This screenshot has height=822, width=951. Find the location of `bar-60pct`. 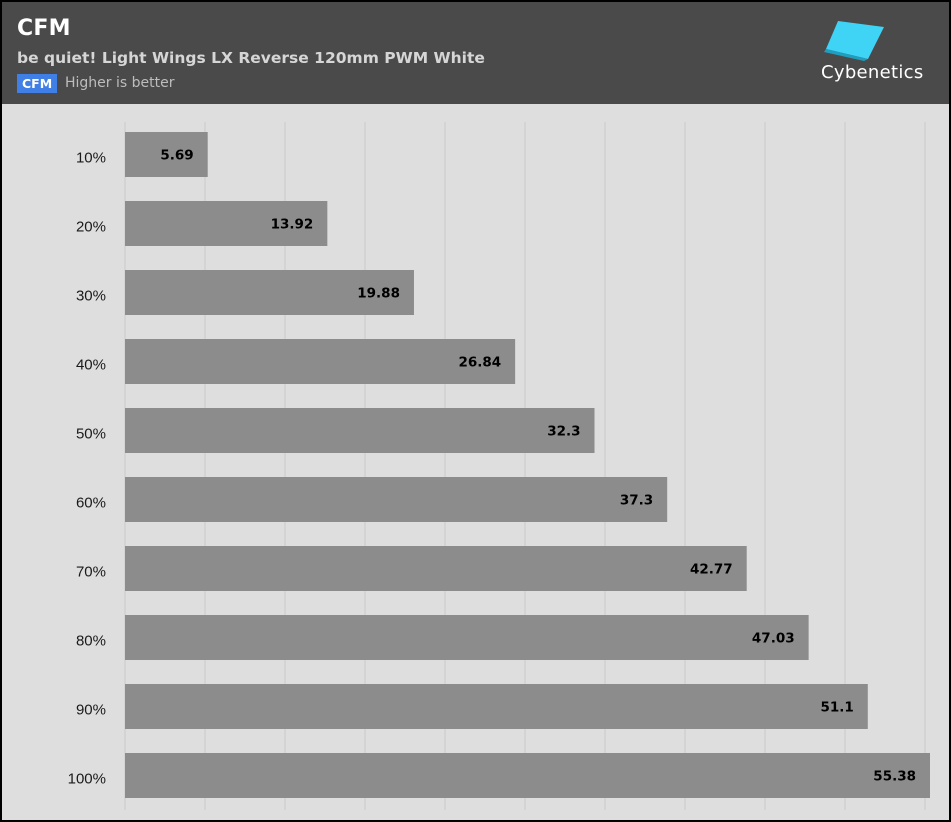

bar-60pct is located at coordinates (396, 499).